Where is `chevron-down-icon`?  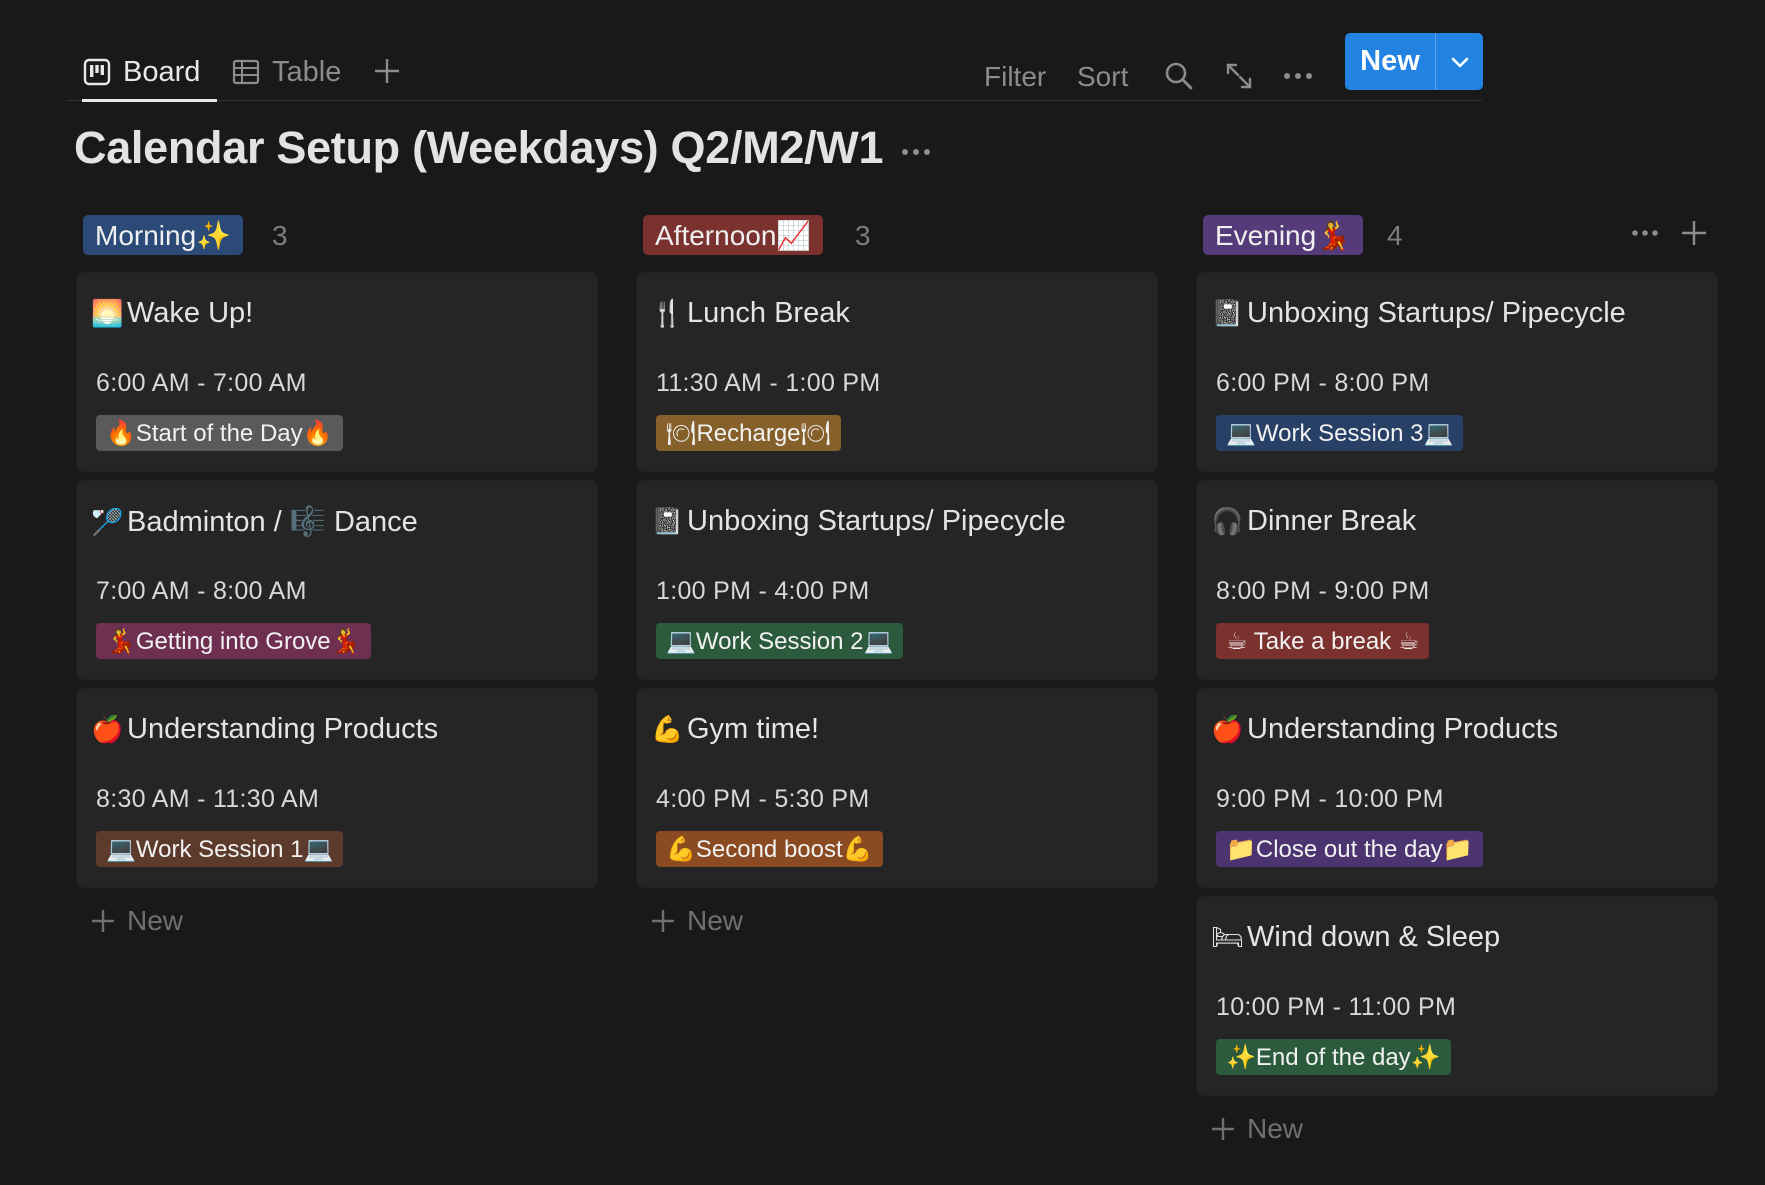
chevron-down-icon is located at coordinates (1460, 62).